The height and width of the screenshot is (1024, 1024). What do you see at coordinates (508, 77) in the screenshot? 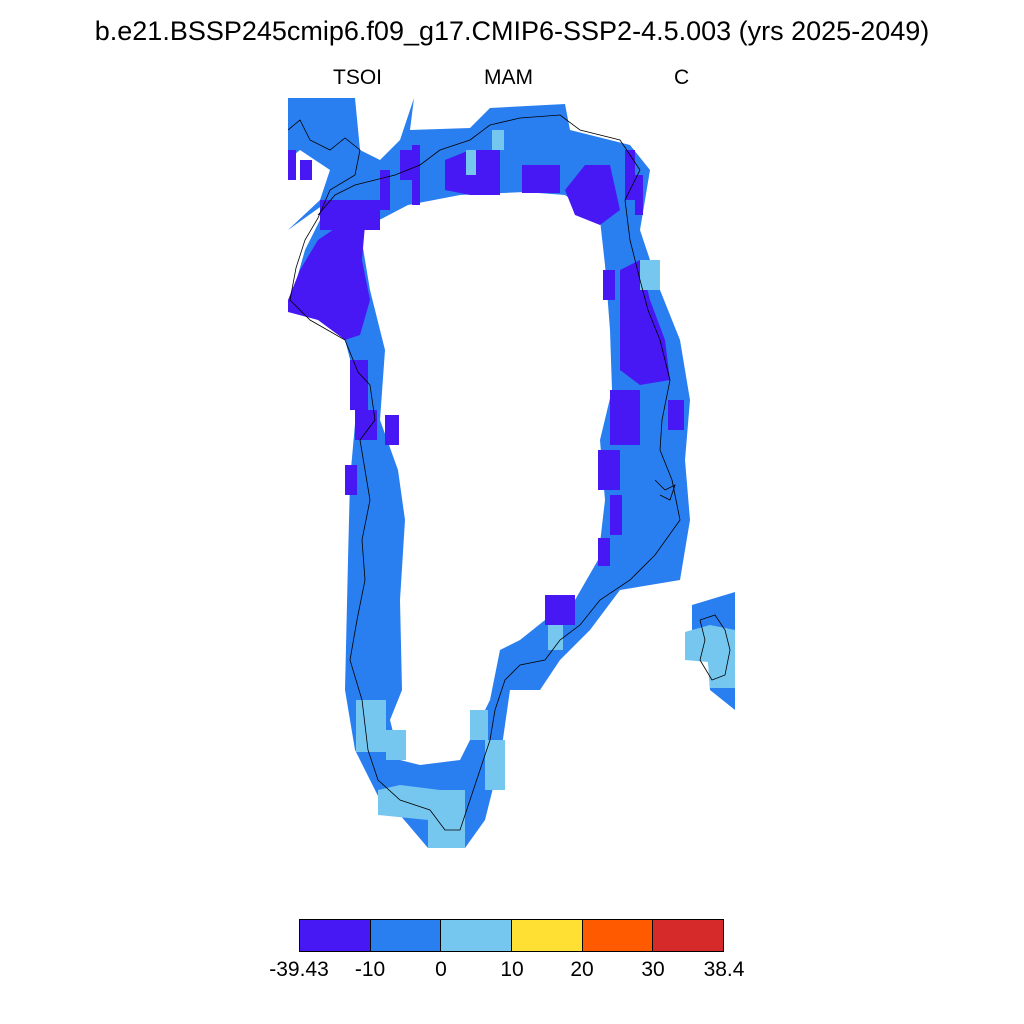
I see `season-label: MAM` at bounding box center [508, 77].